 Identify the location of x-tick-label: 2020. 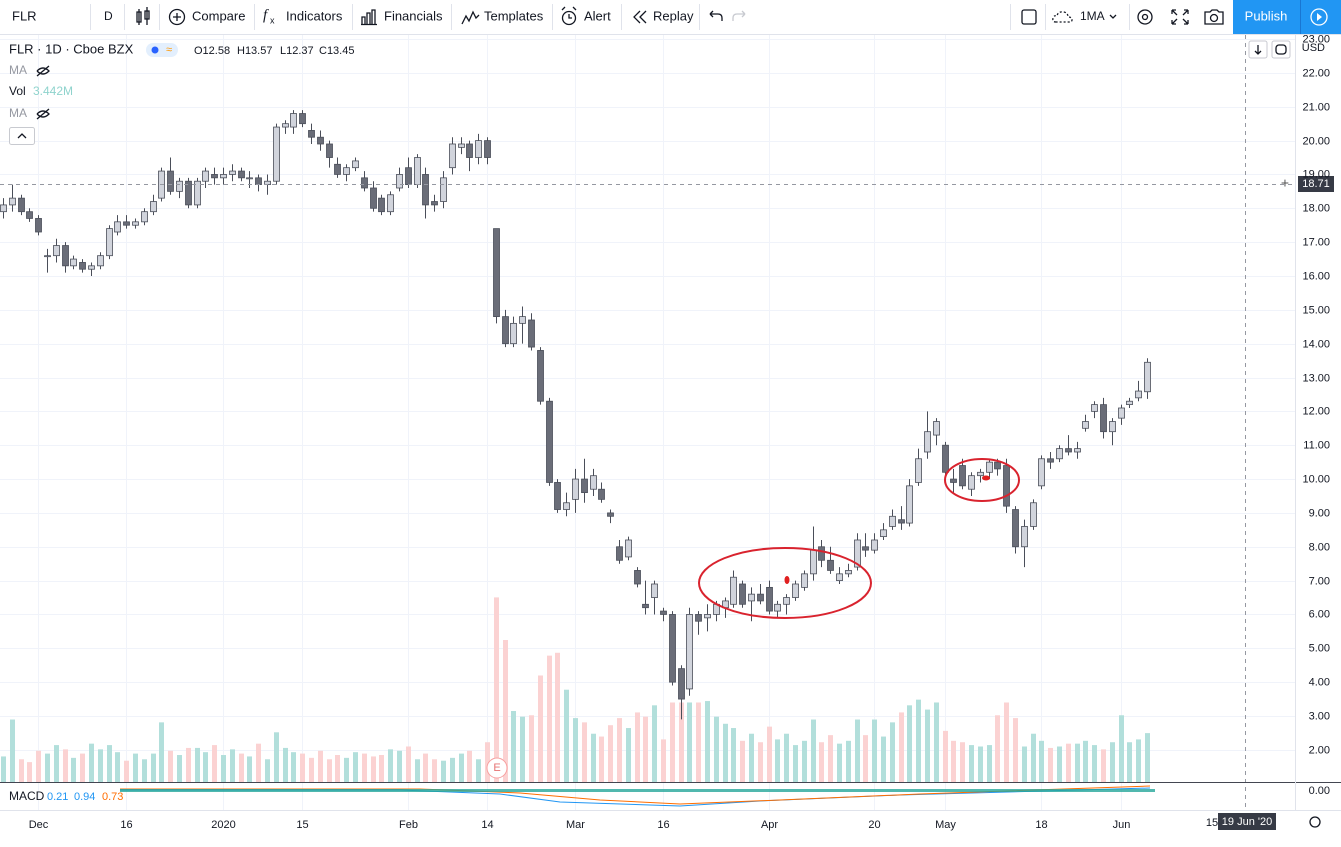
(223, 825).